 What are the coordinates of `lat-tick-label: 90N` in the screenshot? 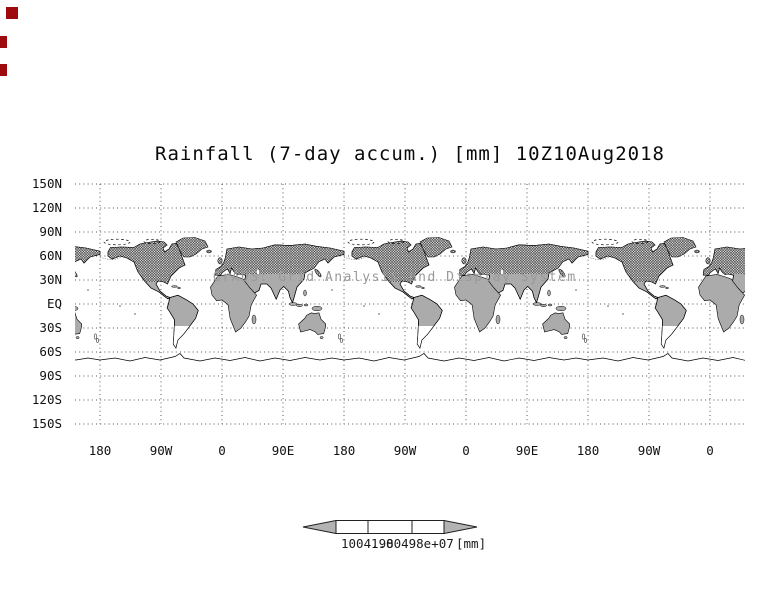 It's located at (50, 231).